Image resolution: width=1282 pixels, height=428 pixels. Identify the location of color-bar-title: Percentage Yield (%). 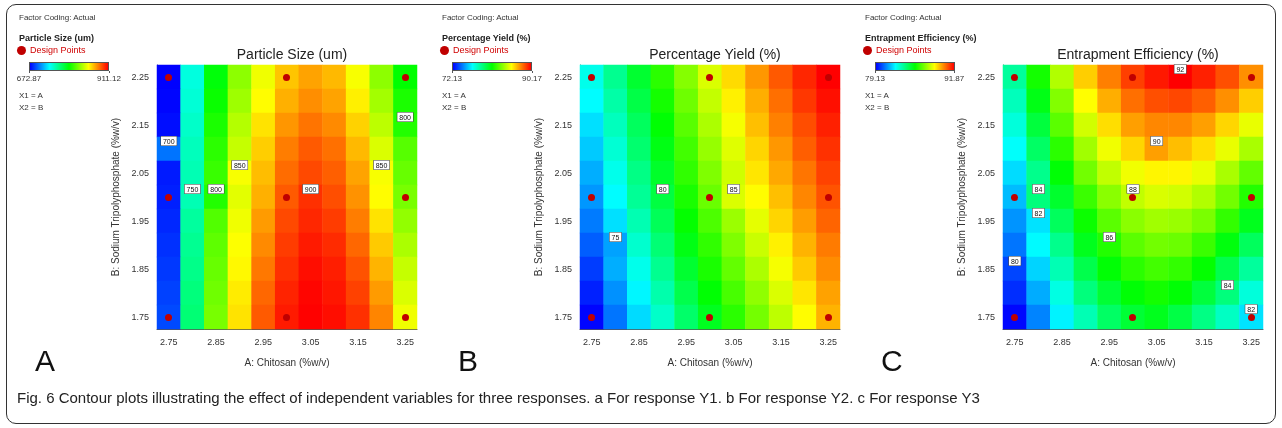
(486, 37).